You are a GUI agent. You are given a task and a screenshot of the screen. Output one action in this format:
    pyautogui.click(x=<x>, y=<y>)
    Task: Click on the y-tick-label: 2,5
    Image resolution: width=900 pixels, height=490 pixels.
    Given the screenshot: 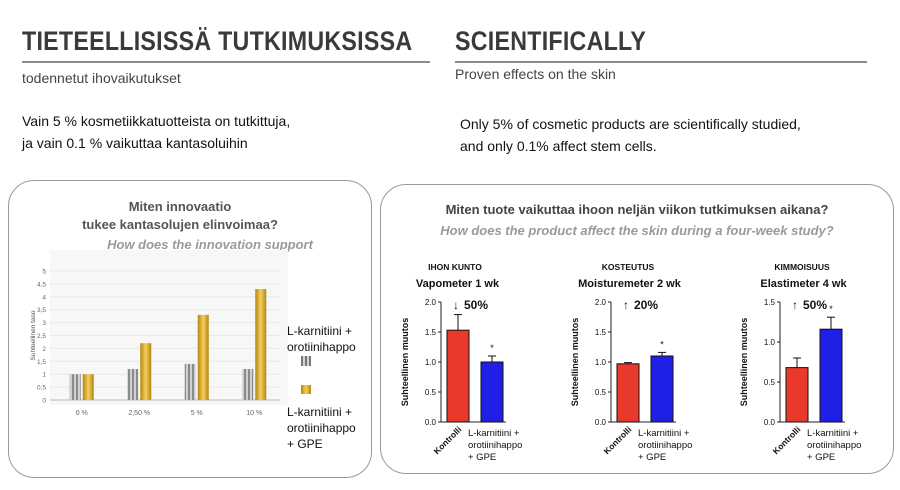 What is the action you would take?
    pyautogui.click(x=41, y=336)
    